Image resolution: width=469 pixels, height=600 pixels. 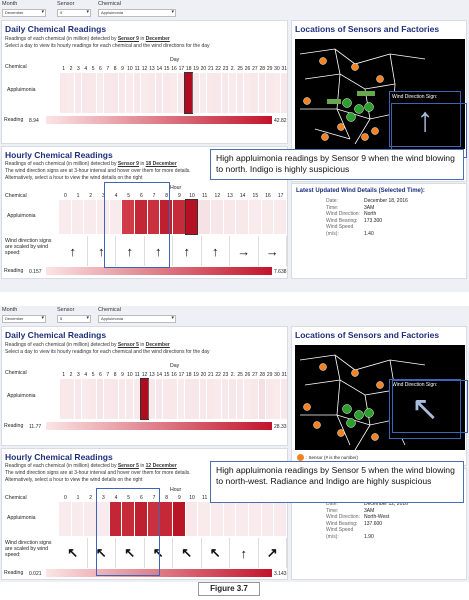 I want to click on wind-direction-signs: ↖ ↖ ↖ ↖ ↖ ↖ ↑ ↗, so click(x=173, y=553).